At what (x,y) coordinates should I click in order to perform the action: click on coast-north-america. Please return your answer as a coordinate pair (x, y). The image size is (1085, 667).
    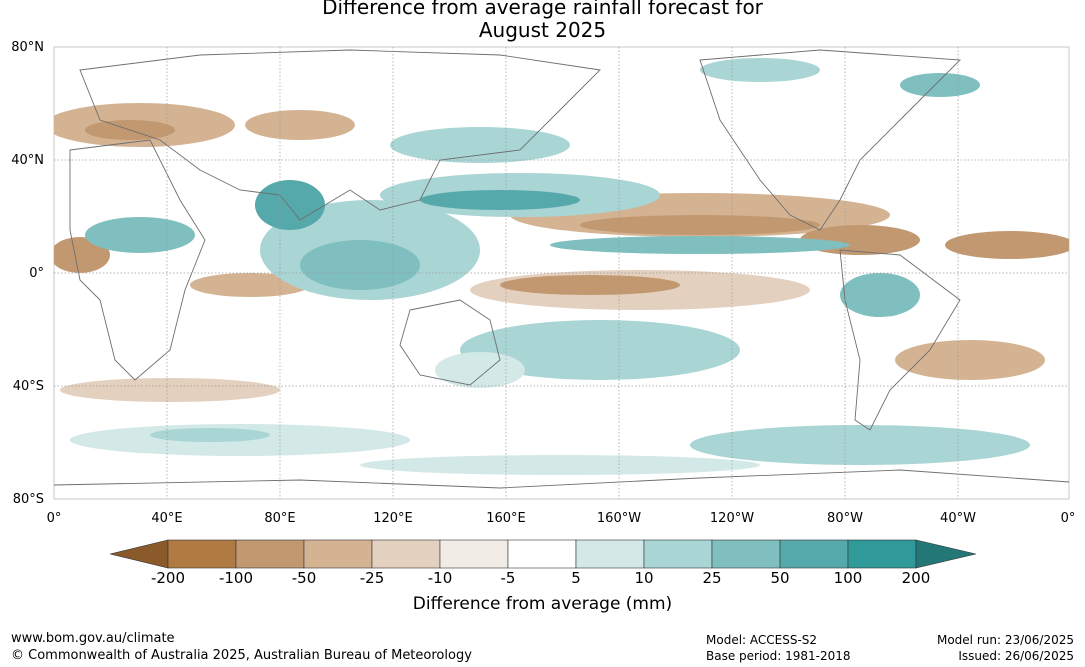
    Looking at the image, I should click on (830, 140).